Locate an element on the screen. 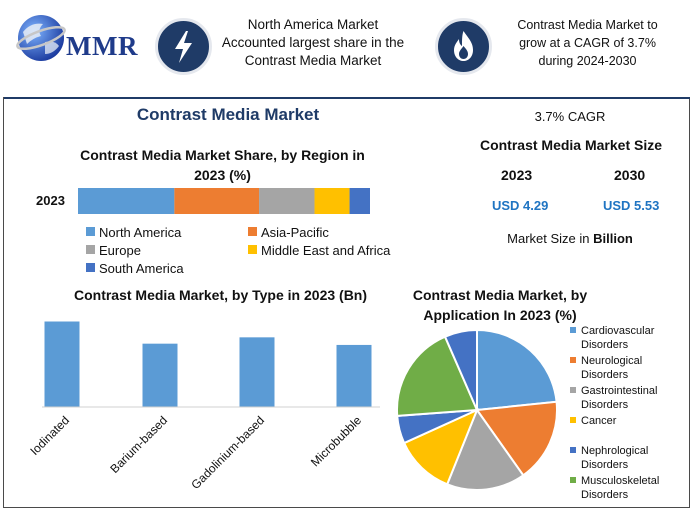 The image size is (693, 511). legend-label: South America is located at coordinates (141, 268).